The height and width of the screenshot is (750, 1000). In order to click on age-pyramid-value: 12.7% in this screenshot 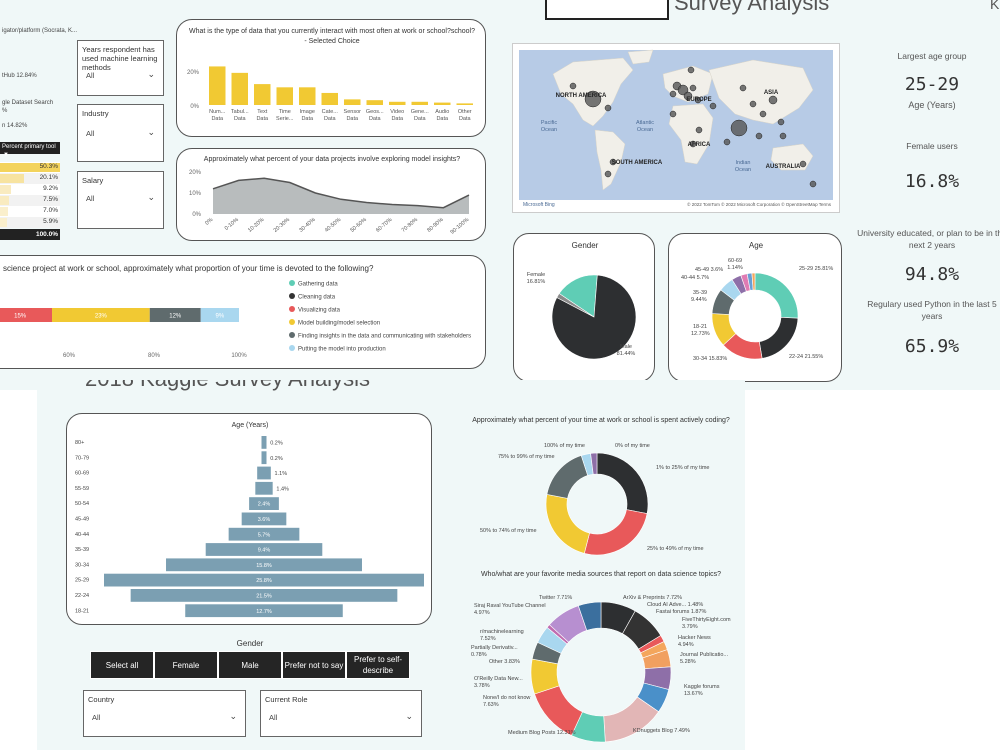, I will do `click(264, 612)`.